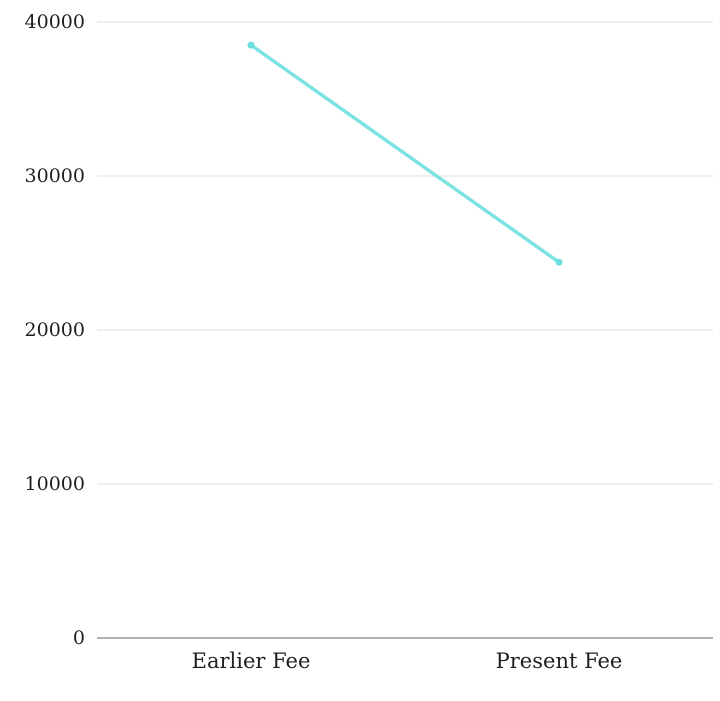 Image resolution: width=720 pixels, height=701 pixels. What do you see at coordinates (55, 330) in the screenshot?
I see `y-tick-label: 20000` at bounding box center [55, 330].